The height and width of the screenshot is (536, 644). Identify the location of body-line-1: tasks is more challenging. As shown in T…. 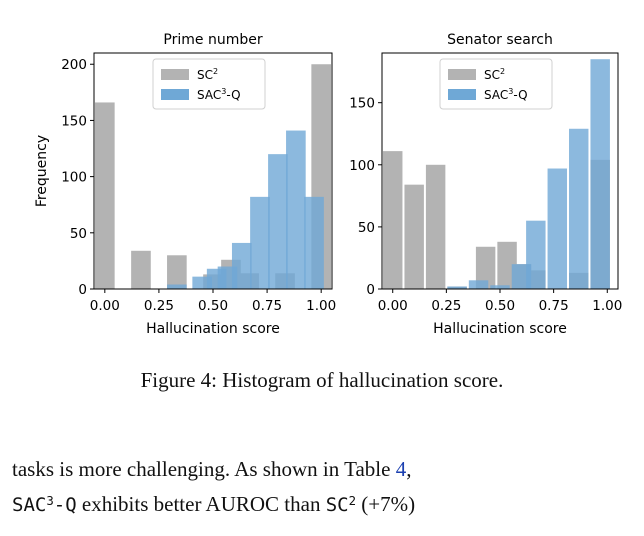
(324, 469).